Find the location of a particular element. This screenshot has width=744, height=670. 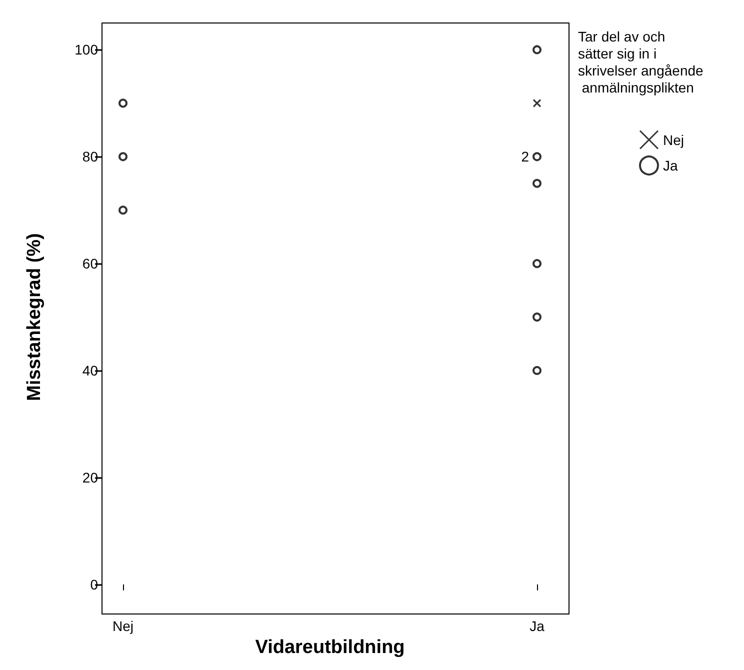

legend-title: Tar del av och sätter sig in i skrivelser angående anmälningsplikten is located at coordinates (641, 62).